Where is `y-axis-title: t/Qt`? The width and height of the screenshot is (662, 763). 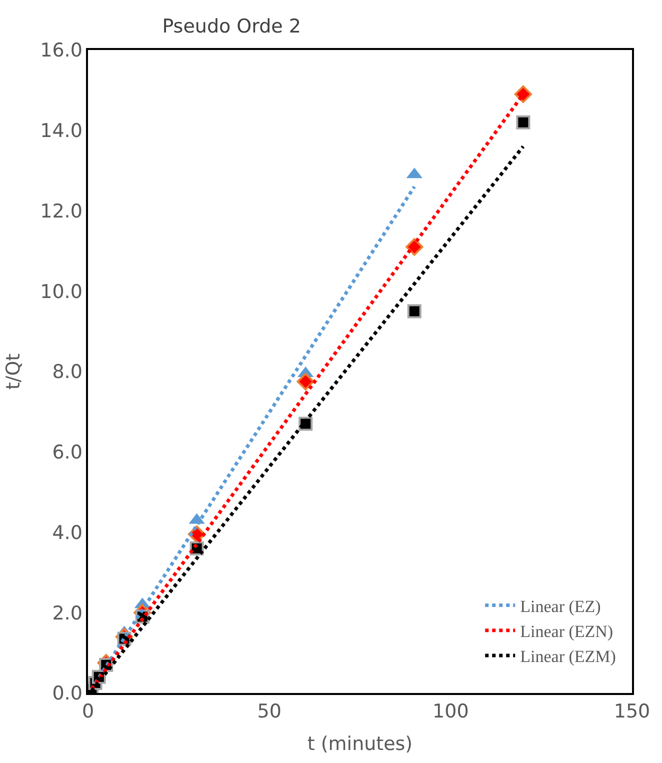 y-axis-title: t/Qt is located at coordinates (13, 371).